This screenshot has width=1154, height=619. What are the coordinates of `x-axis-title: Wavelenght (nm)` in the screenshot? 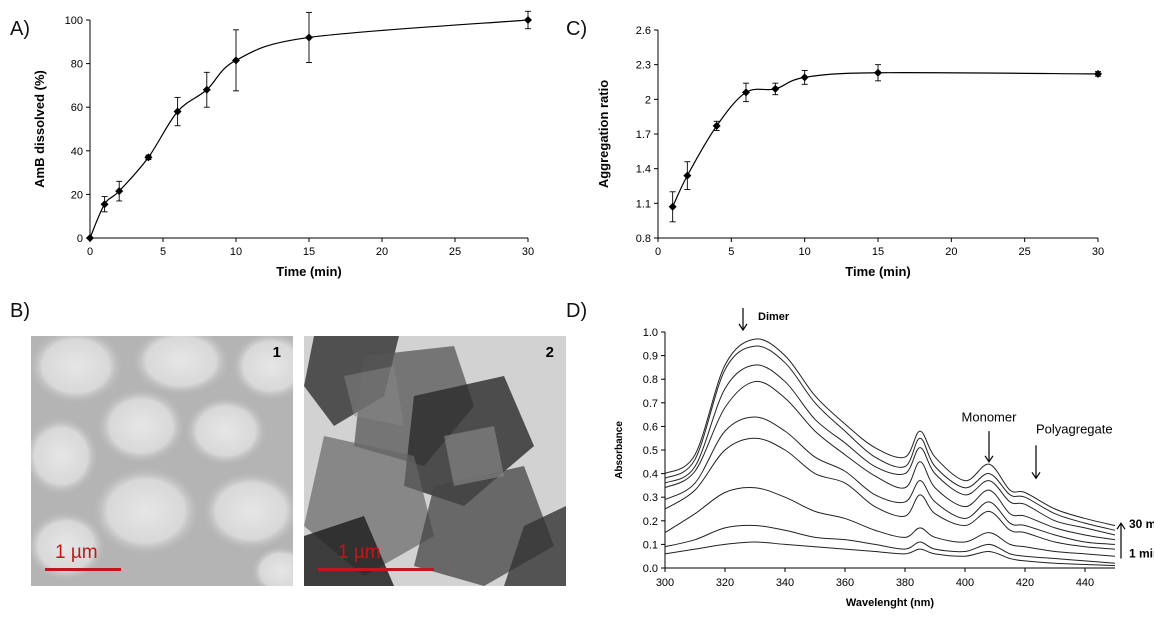 It's located at (890, 603).